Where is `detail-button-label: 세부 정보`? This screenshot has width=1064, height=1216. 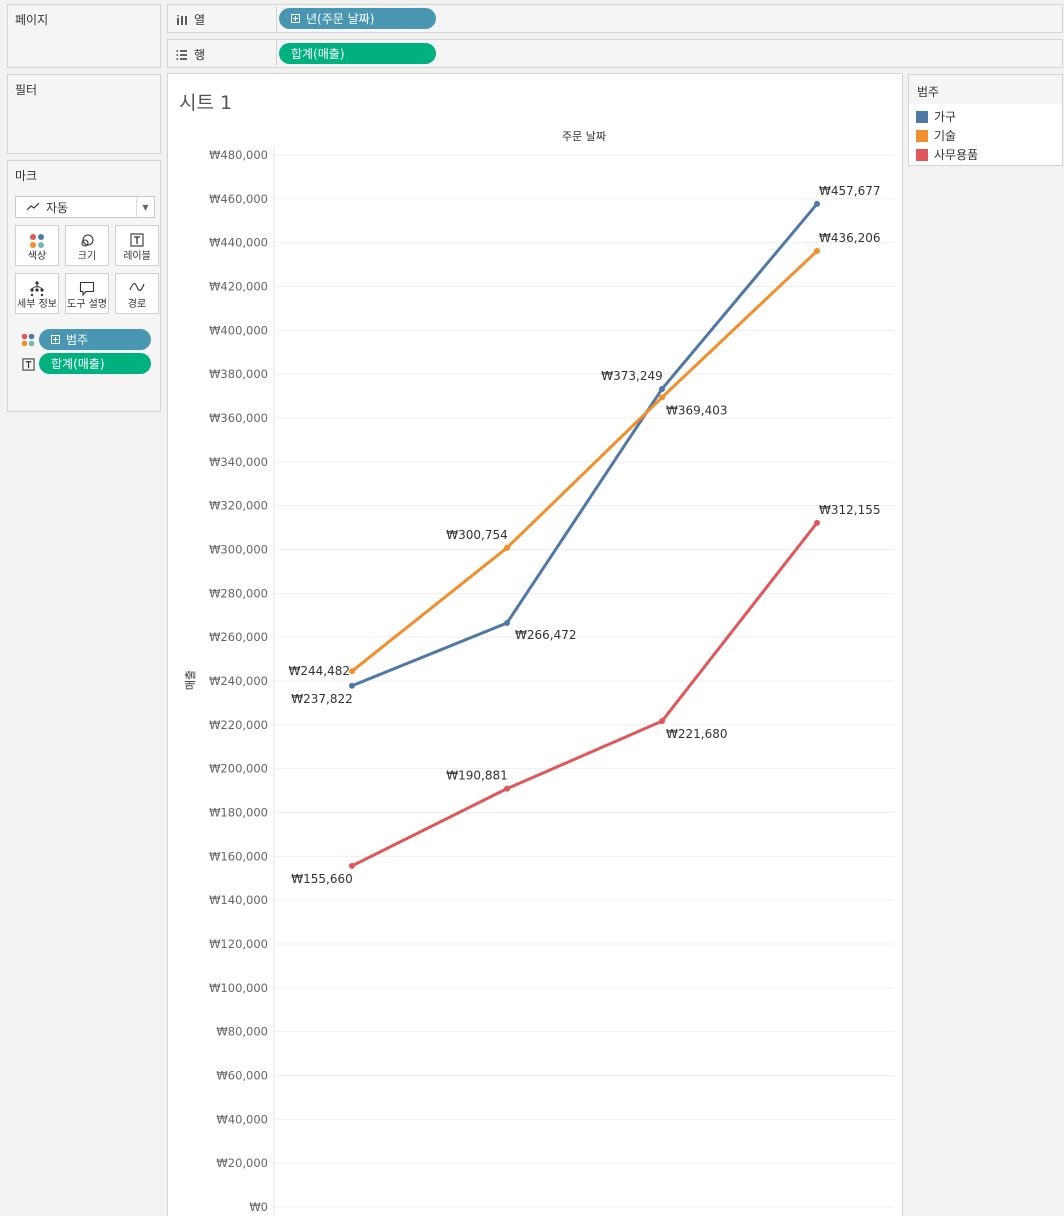
detail-button-label: 세부 정보 is located at coordinates (37, 304).